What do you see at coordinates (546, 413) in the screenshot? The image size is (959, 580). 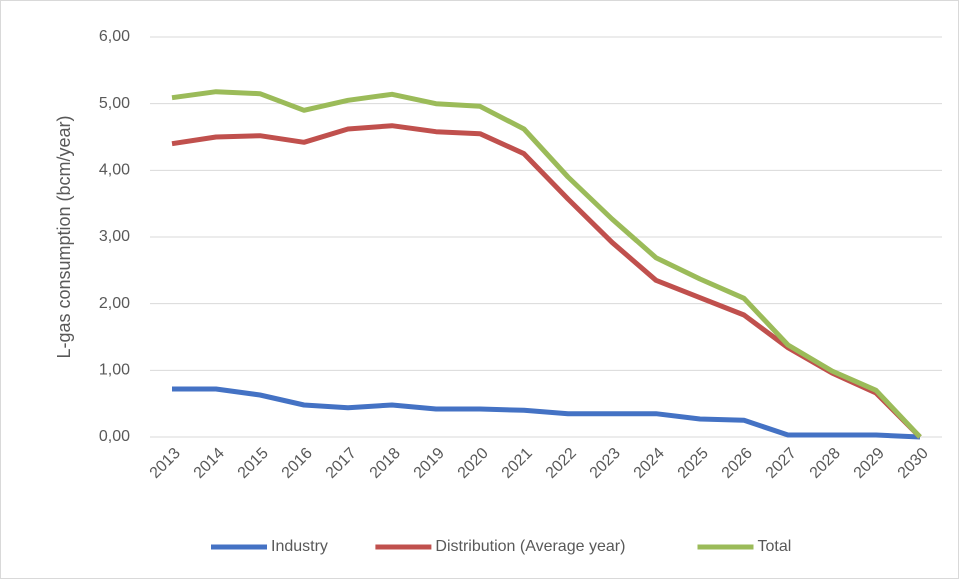 I see `series-line` at bounding box center [546, 413].